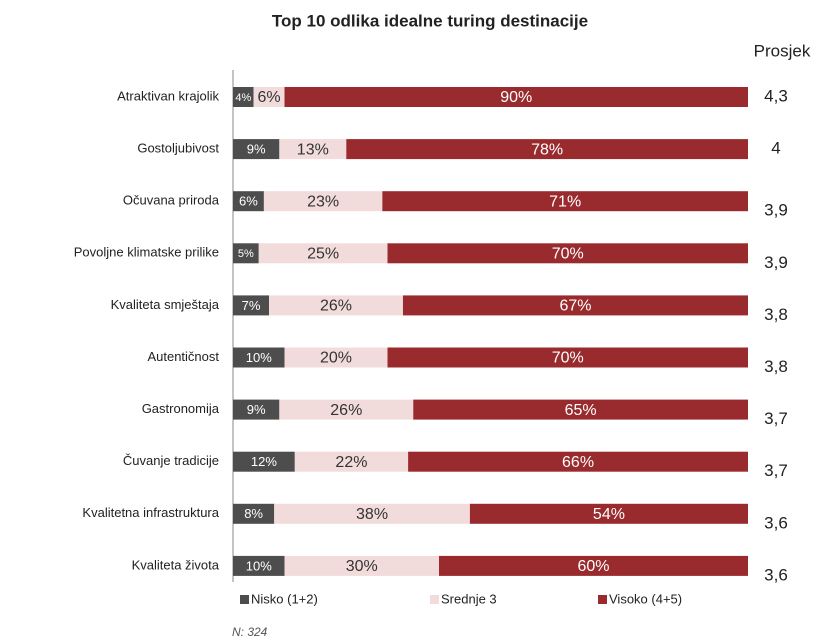  What do you see at coordinates (168, 95) in the screenshot?
I see `y-tick-label: Atraktivan krajolik` at bounding box center [168, 95].